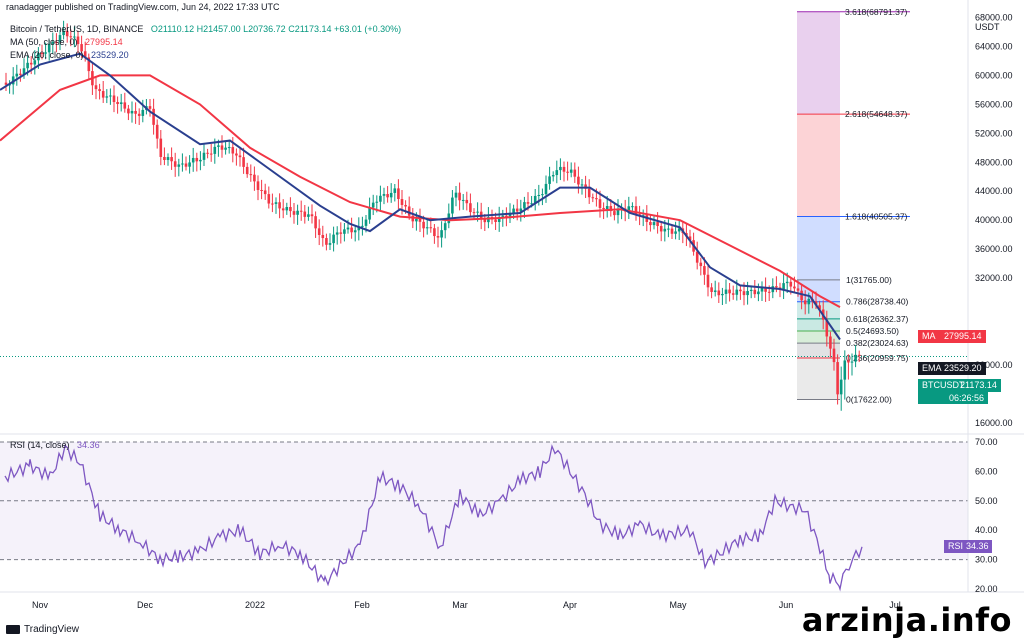 This screenshot has height=641, width=1024. What do you see at coordinates (994, 133) in the screenshot?
I see `price-tick-label: 52000.00` at bounding box center [994, 133].